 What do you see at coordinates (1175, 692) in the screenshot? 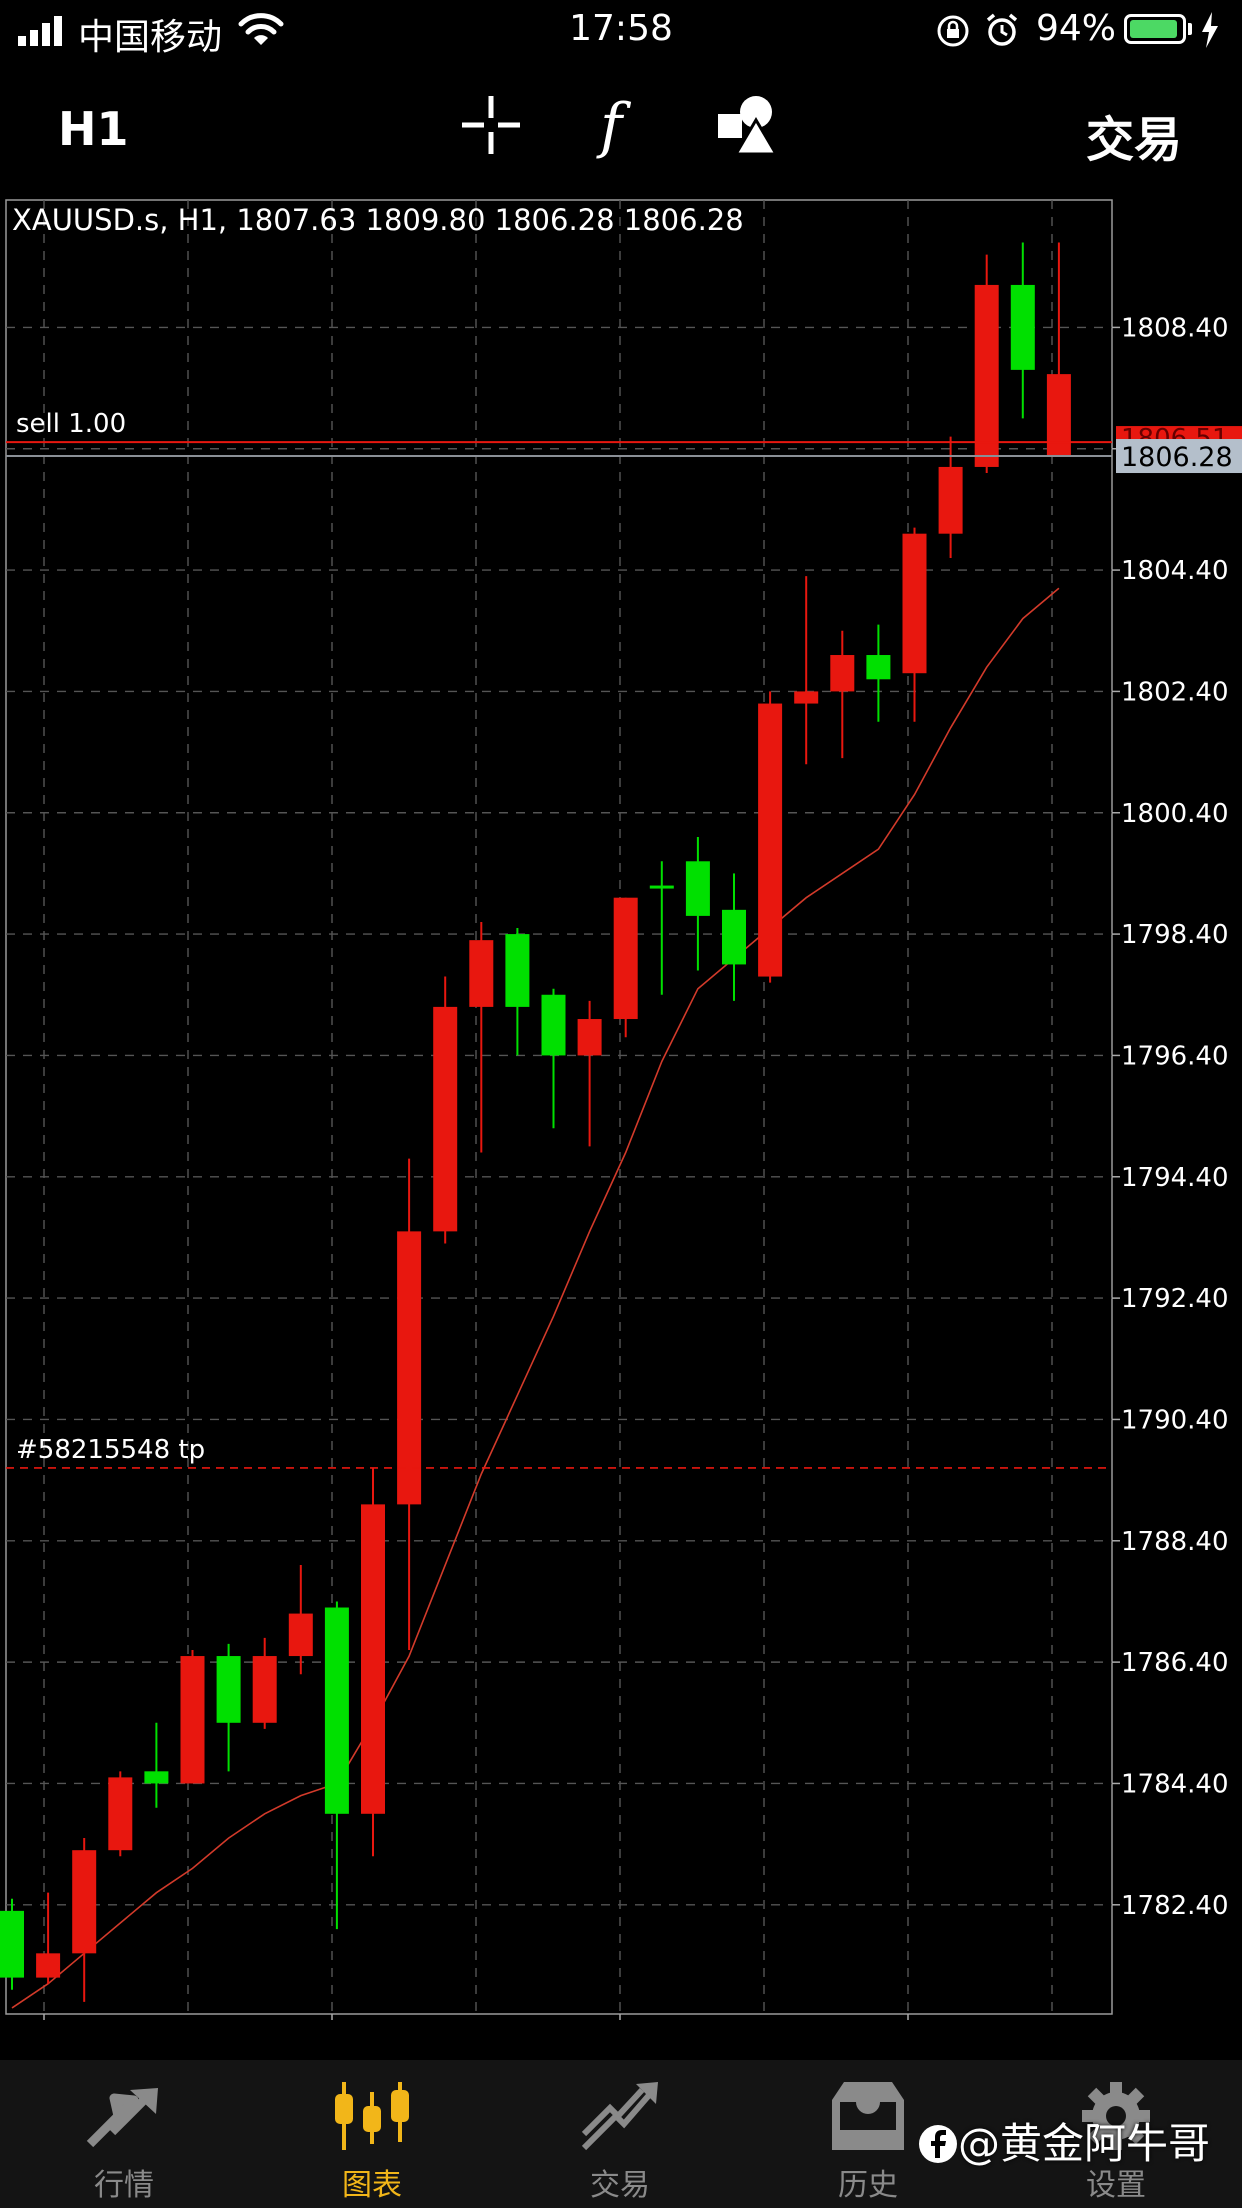
I see `y-tick-label: 1802.40` at bounding box center [1175, 692].